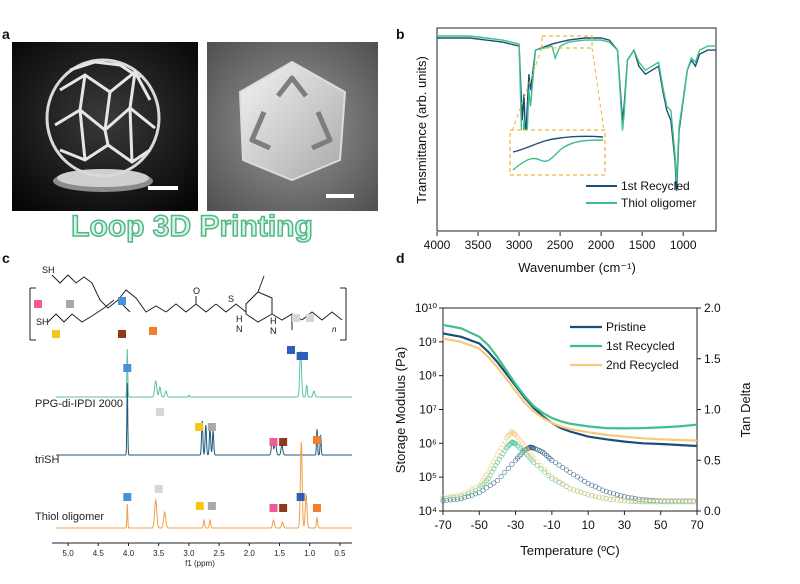 The image size is (800, 584). What do you see at coordinates (626, 327) in the screenshot?
I see `dma-legend-item: Pristine` at bounding box center [626, 327].